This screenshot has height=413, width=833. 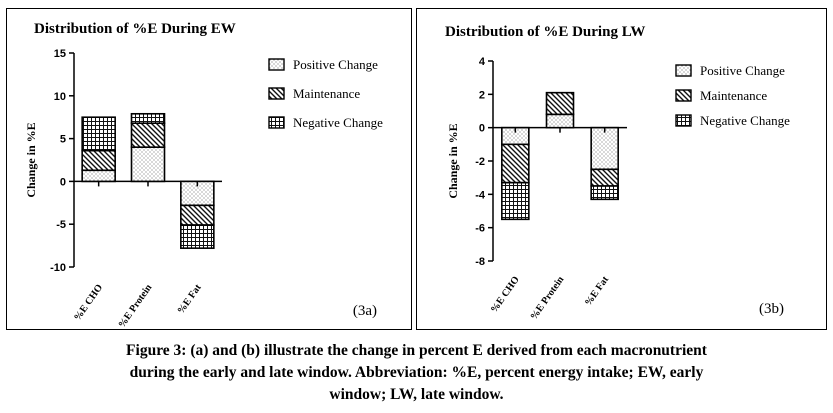 What do you see at coordinates (480, 262) in the screenshot?
I see `y-tick-label: -8` at bounding box center [480, 262].